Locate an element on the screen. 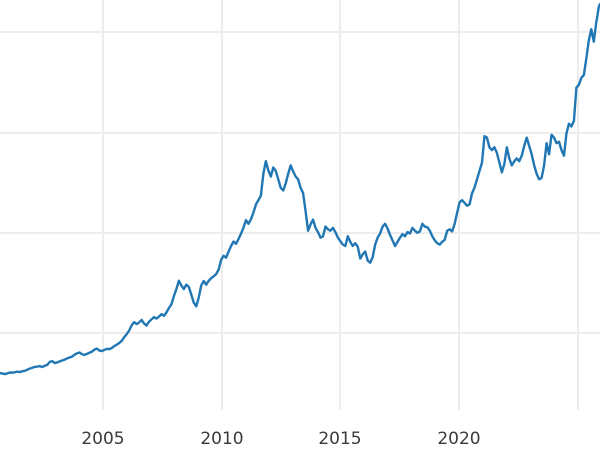  x-axis-tick-labels: 2005 2010 2015 2020 is located at coordinates (280, 439).